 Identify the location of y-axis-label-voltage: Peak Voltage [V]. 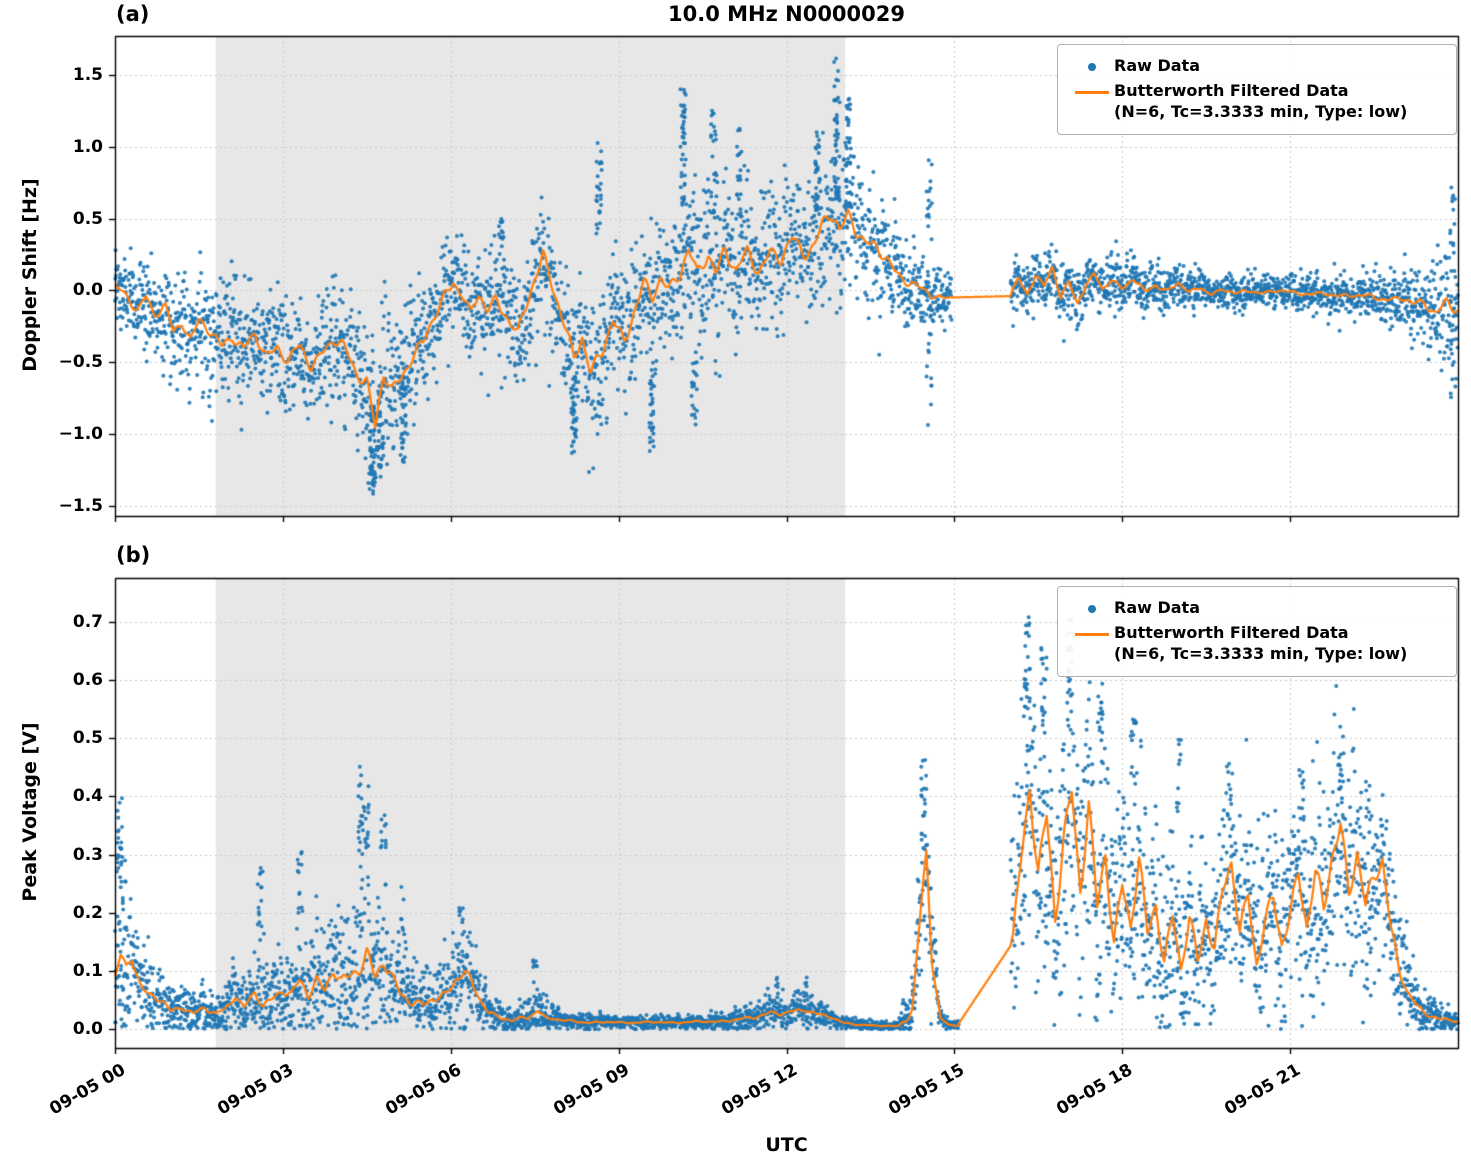
(30, 812).